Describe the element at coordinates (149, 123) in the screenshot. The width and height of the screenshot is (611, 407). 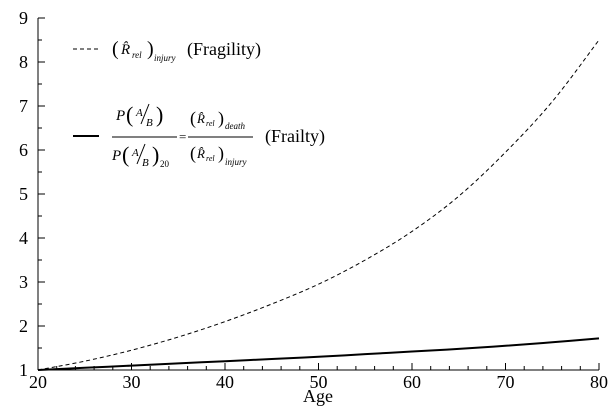
I see `legend-b-num: B` at that location.